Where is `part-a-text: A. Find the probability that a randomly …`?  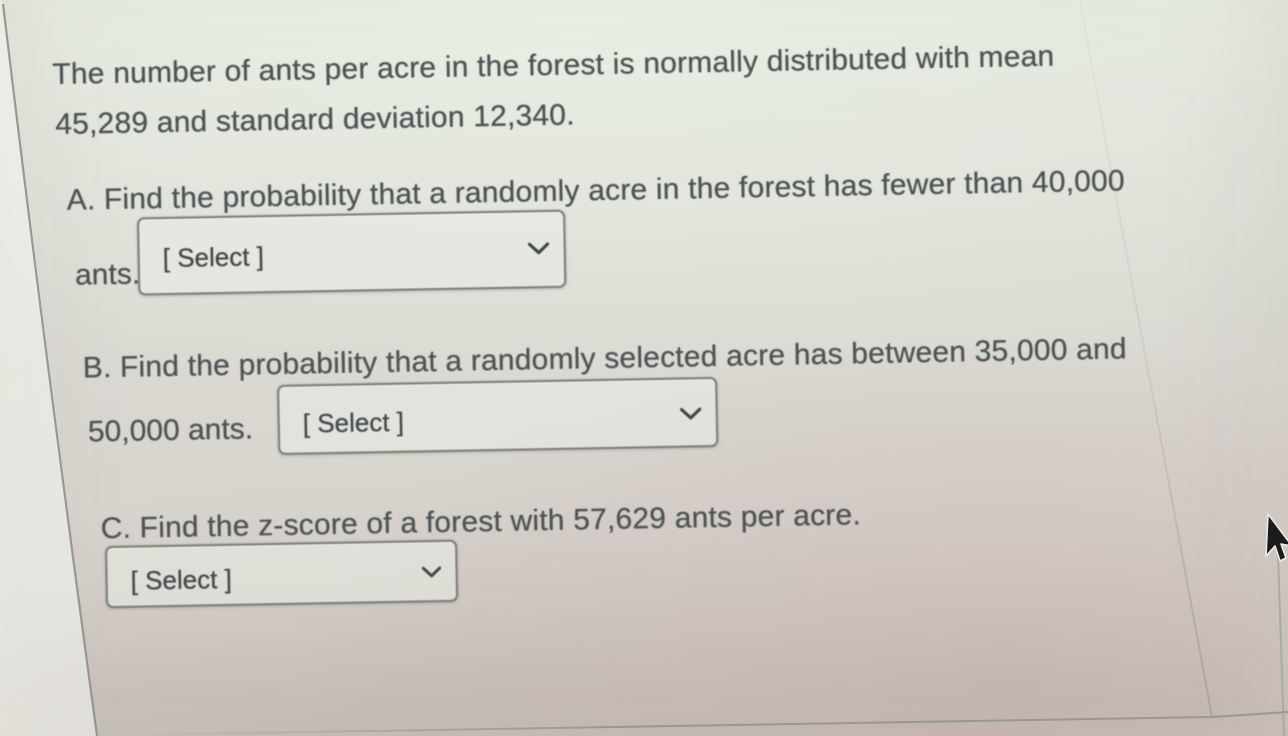
part-a-text: A. Find the probability that a randomly … is located at coordinates (596, 190).